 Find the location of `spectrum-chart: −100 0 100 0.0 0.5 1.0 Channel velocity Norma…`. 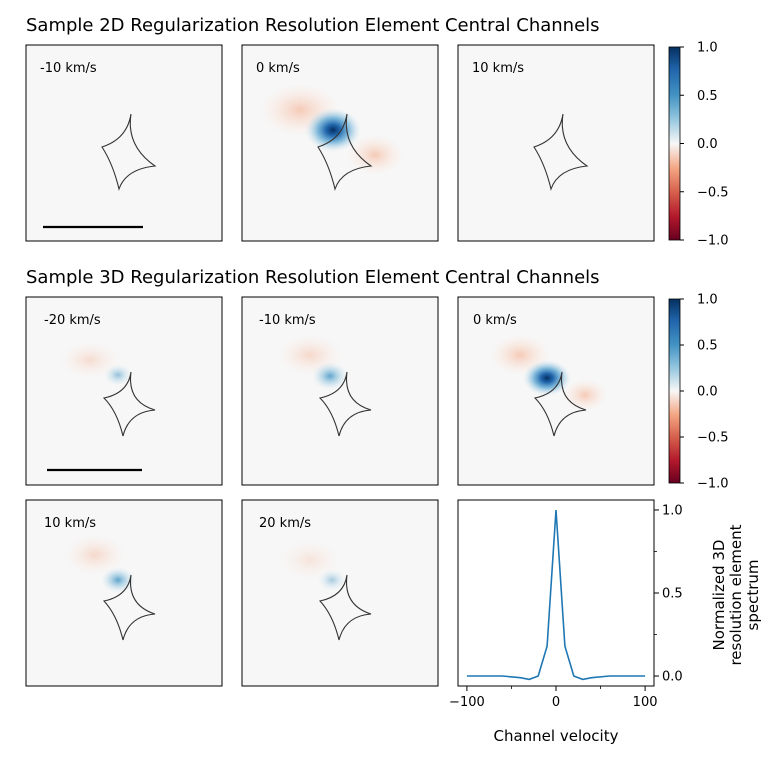

spectrum-chart: −100 0 100 0.0 0.5 1.0 Channel velocity Norma… is located at coordinates (605, 622).